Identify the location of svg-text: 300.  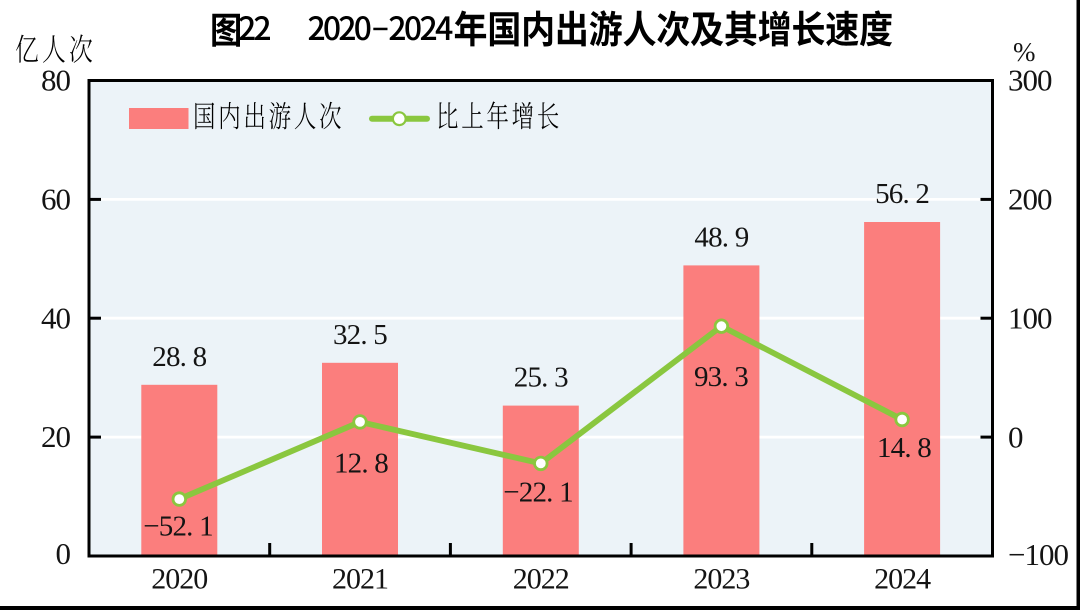
(1030, 80).